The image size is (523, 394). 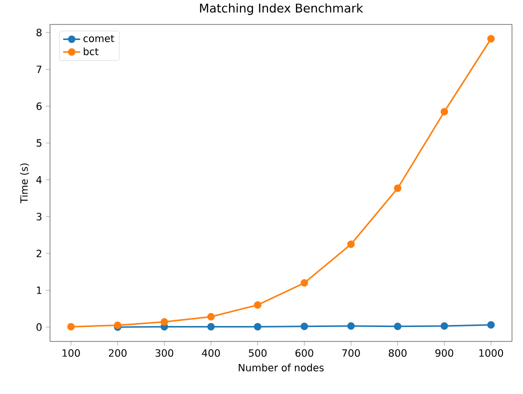 I want to click on y-tick-label: 7, so click(x=39, y=69).